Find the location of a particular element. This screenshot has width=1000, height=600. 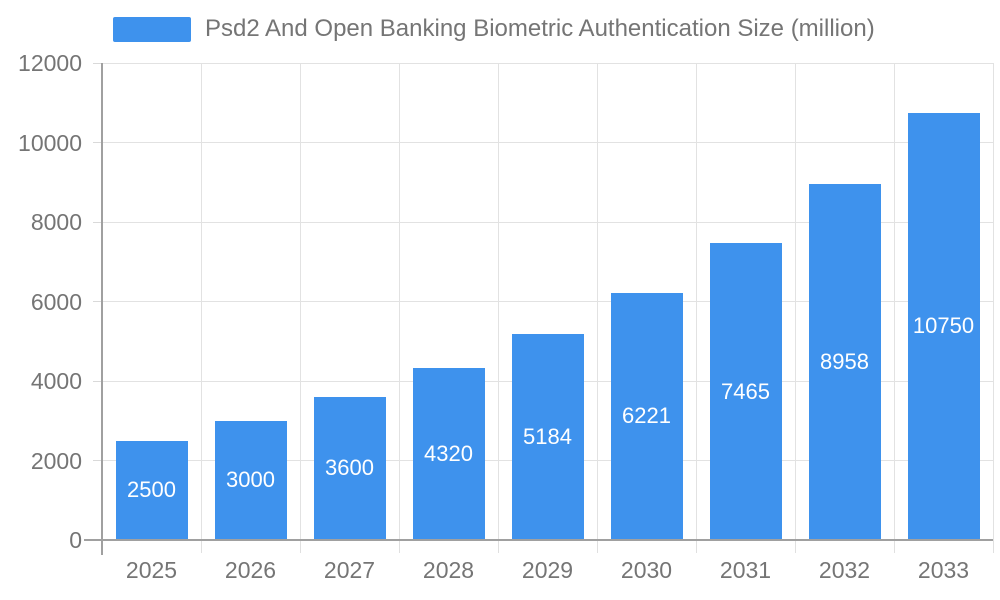

x-tick-label: 2031 is located at coordinates (745, 570).